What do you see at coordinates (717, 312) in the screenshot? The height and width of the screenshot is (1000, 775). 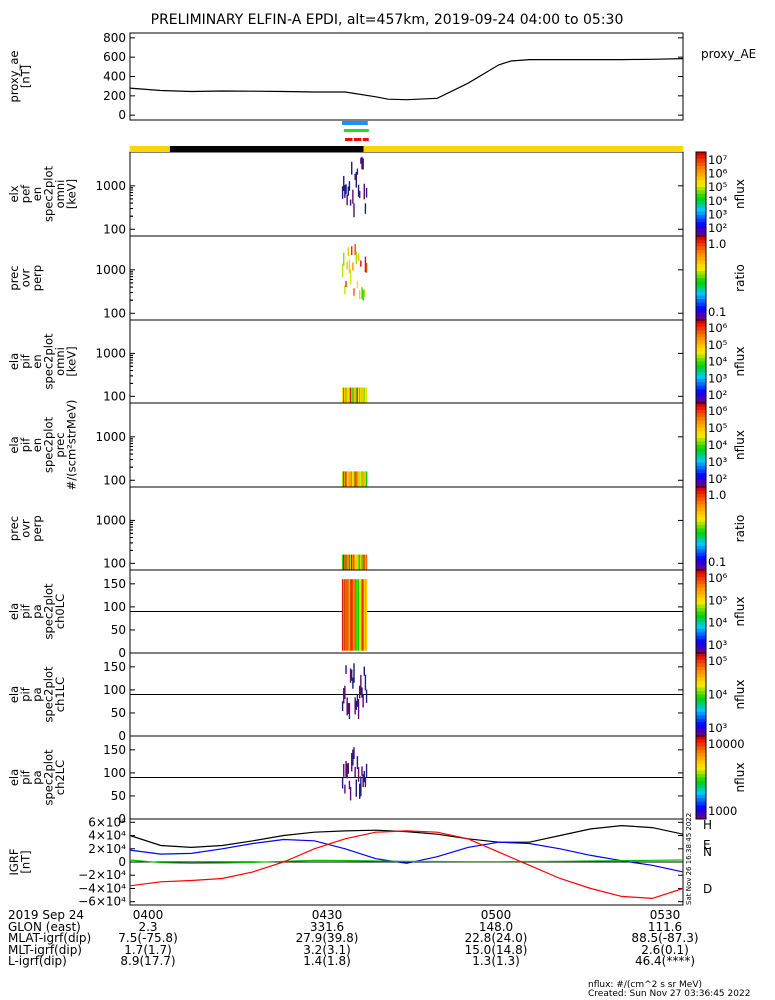 I see `colorbar-tick-label: 0.1` at bounding box center [717, 312].